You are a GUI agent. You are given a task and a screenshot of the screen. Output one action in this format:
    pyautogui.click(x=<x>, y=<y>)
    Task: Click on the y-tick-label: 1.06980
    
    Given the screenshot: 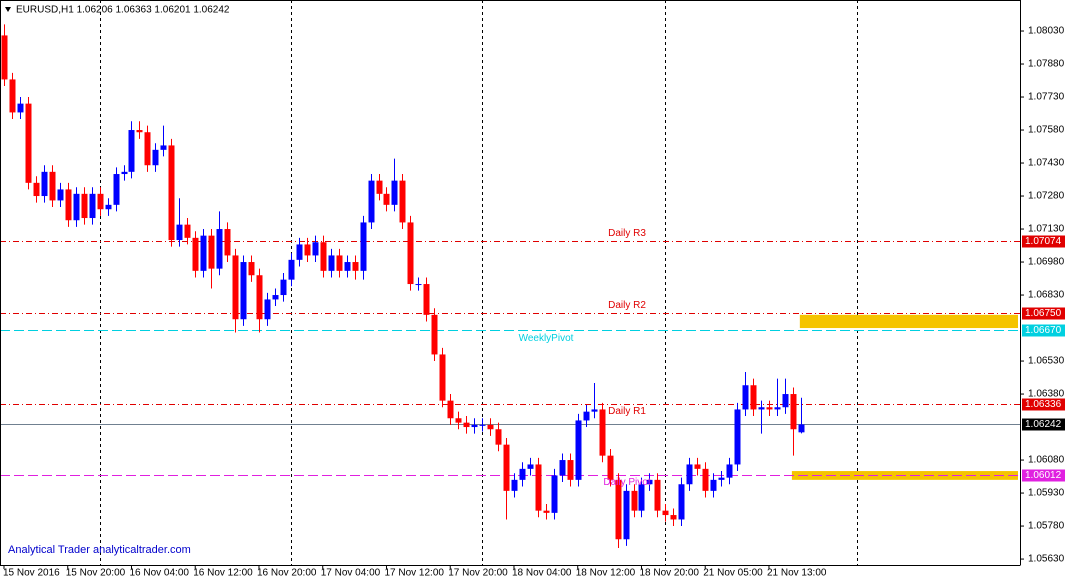 What is the action you would take?
    pyautogui.click(x=1046, y=262)
    